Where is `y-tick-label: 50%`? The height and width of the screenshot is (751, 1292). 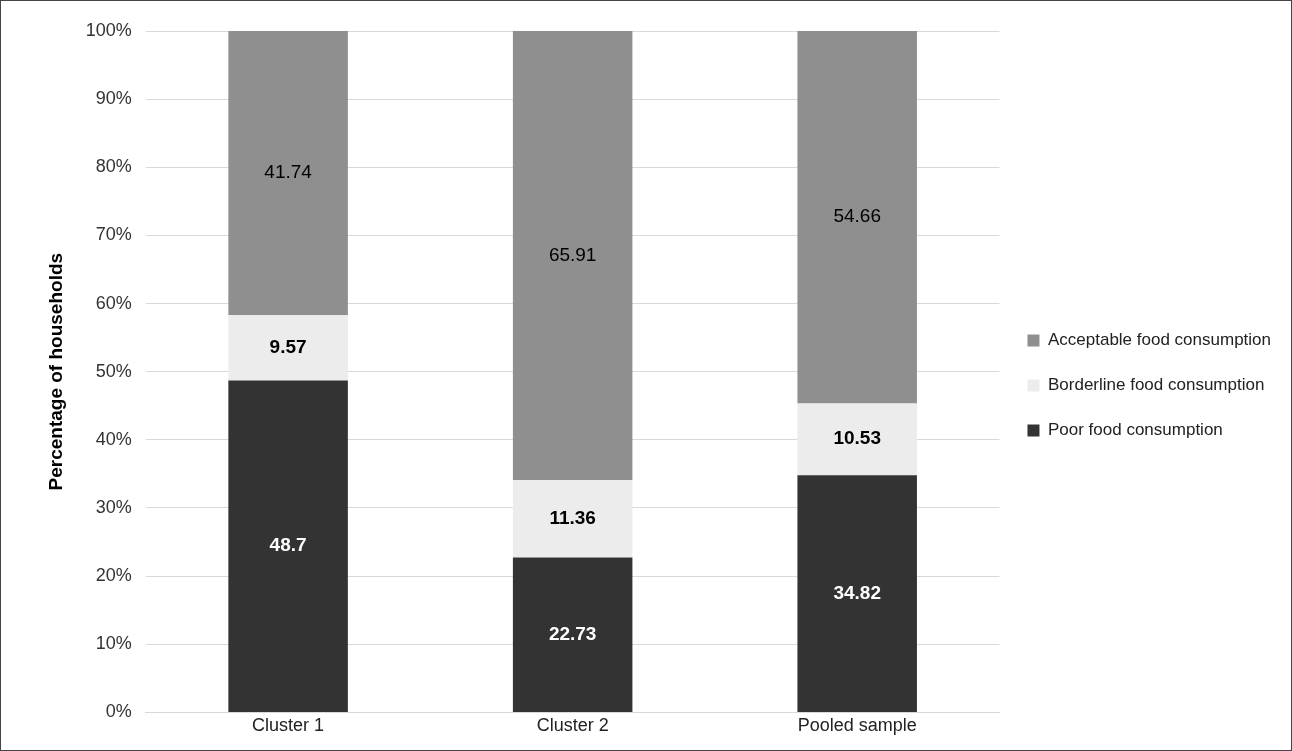
y-tick-label: 50% is located at coordinates (113, 370).